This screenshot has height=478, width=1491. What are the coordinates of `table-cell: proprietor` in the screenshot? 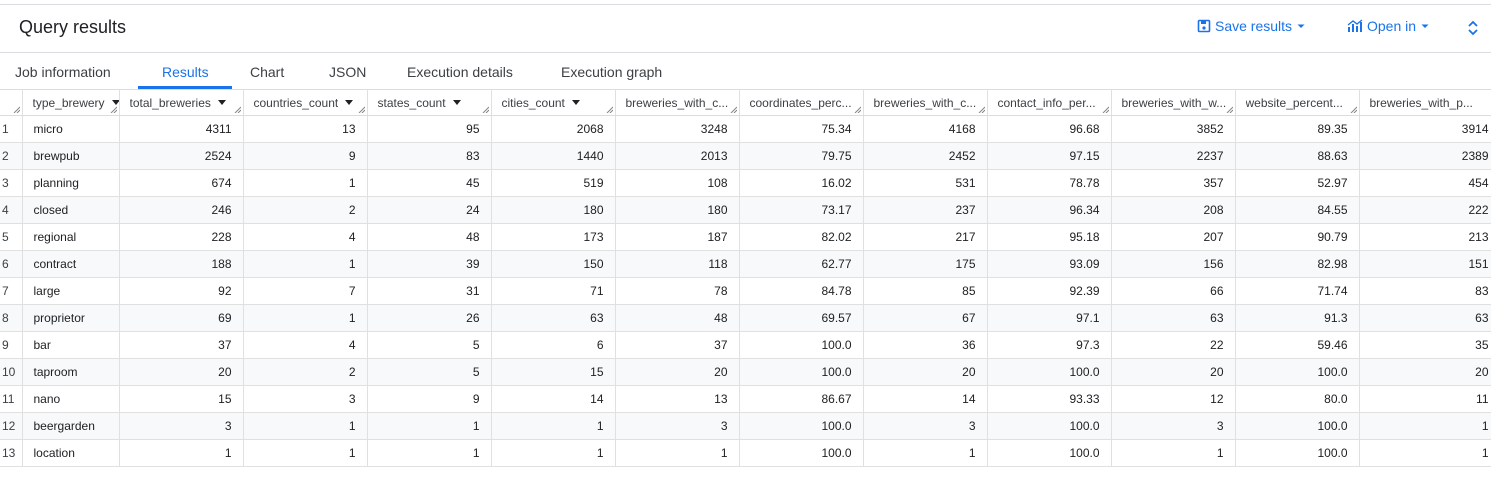 It's located at (71, 318).